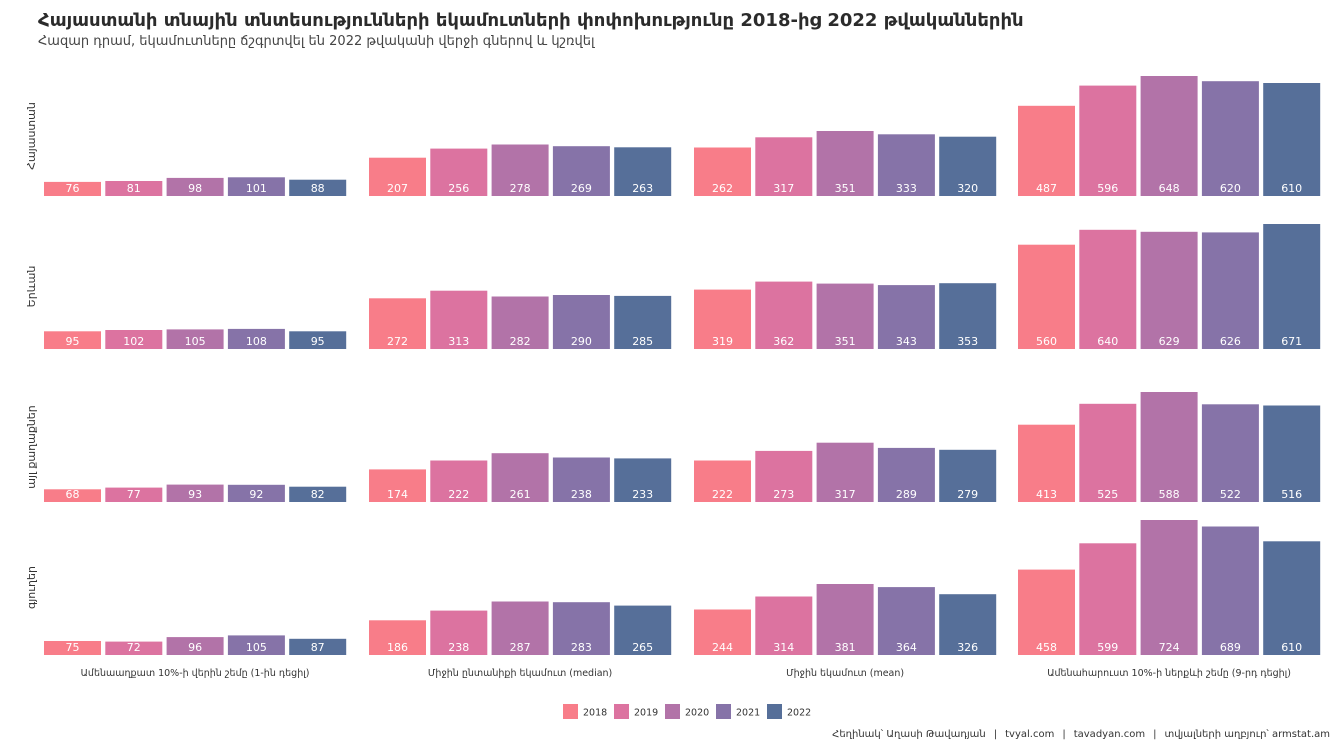 Image resolution: width=1344 pixels, height=756 pixels. What do you see at coordinates (1230, 341) in the screenshot?
I see `data-label-r1-c3-2021: 626` at bounding box center [1230, 341].